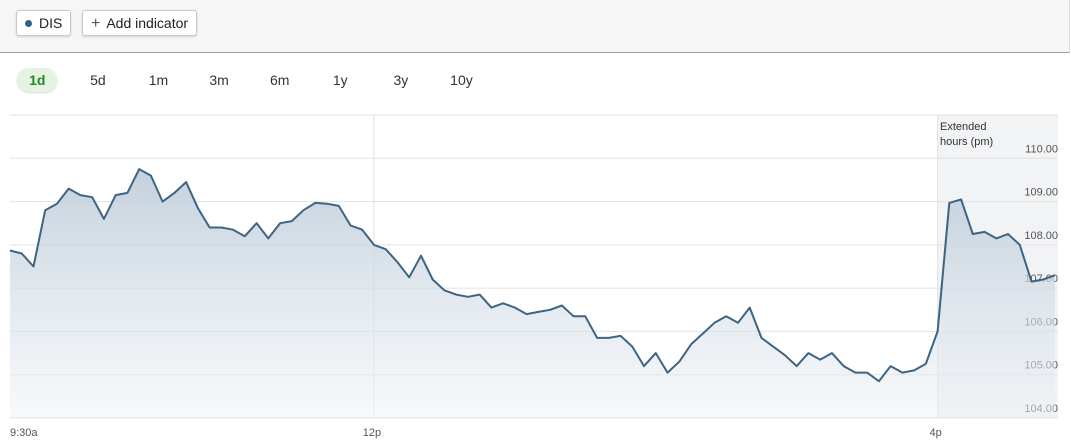 This screenshot has width=1071, height=447. Describe the element at coordinates (935, 433) in the screenshot. I see `x-tick-label: 4p` at that location.